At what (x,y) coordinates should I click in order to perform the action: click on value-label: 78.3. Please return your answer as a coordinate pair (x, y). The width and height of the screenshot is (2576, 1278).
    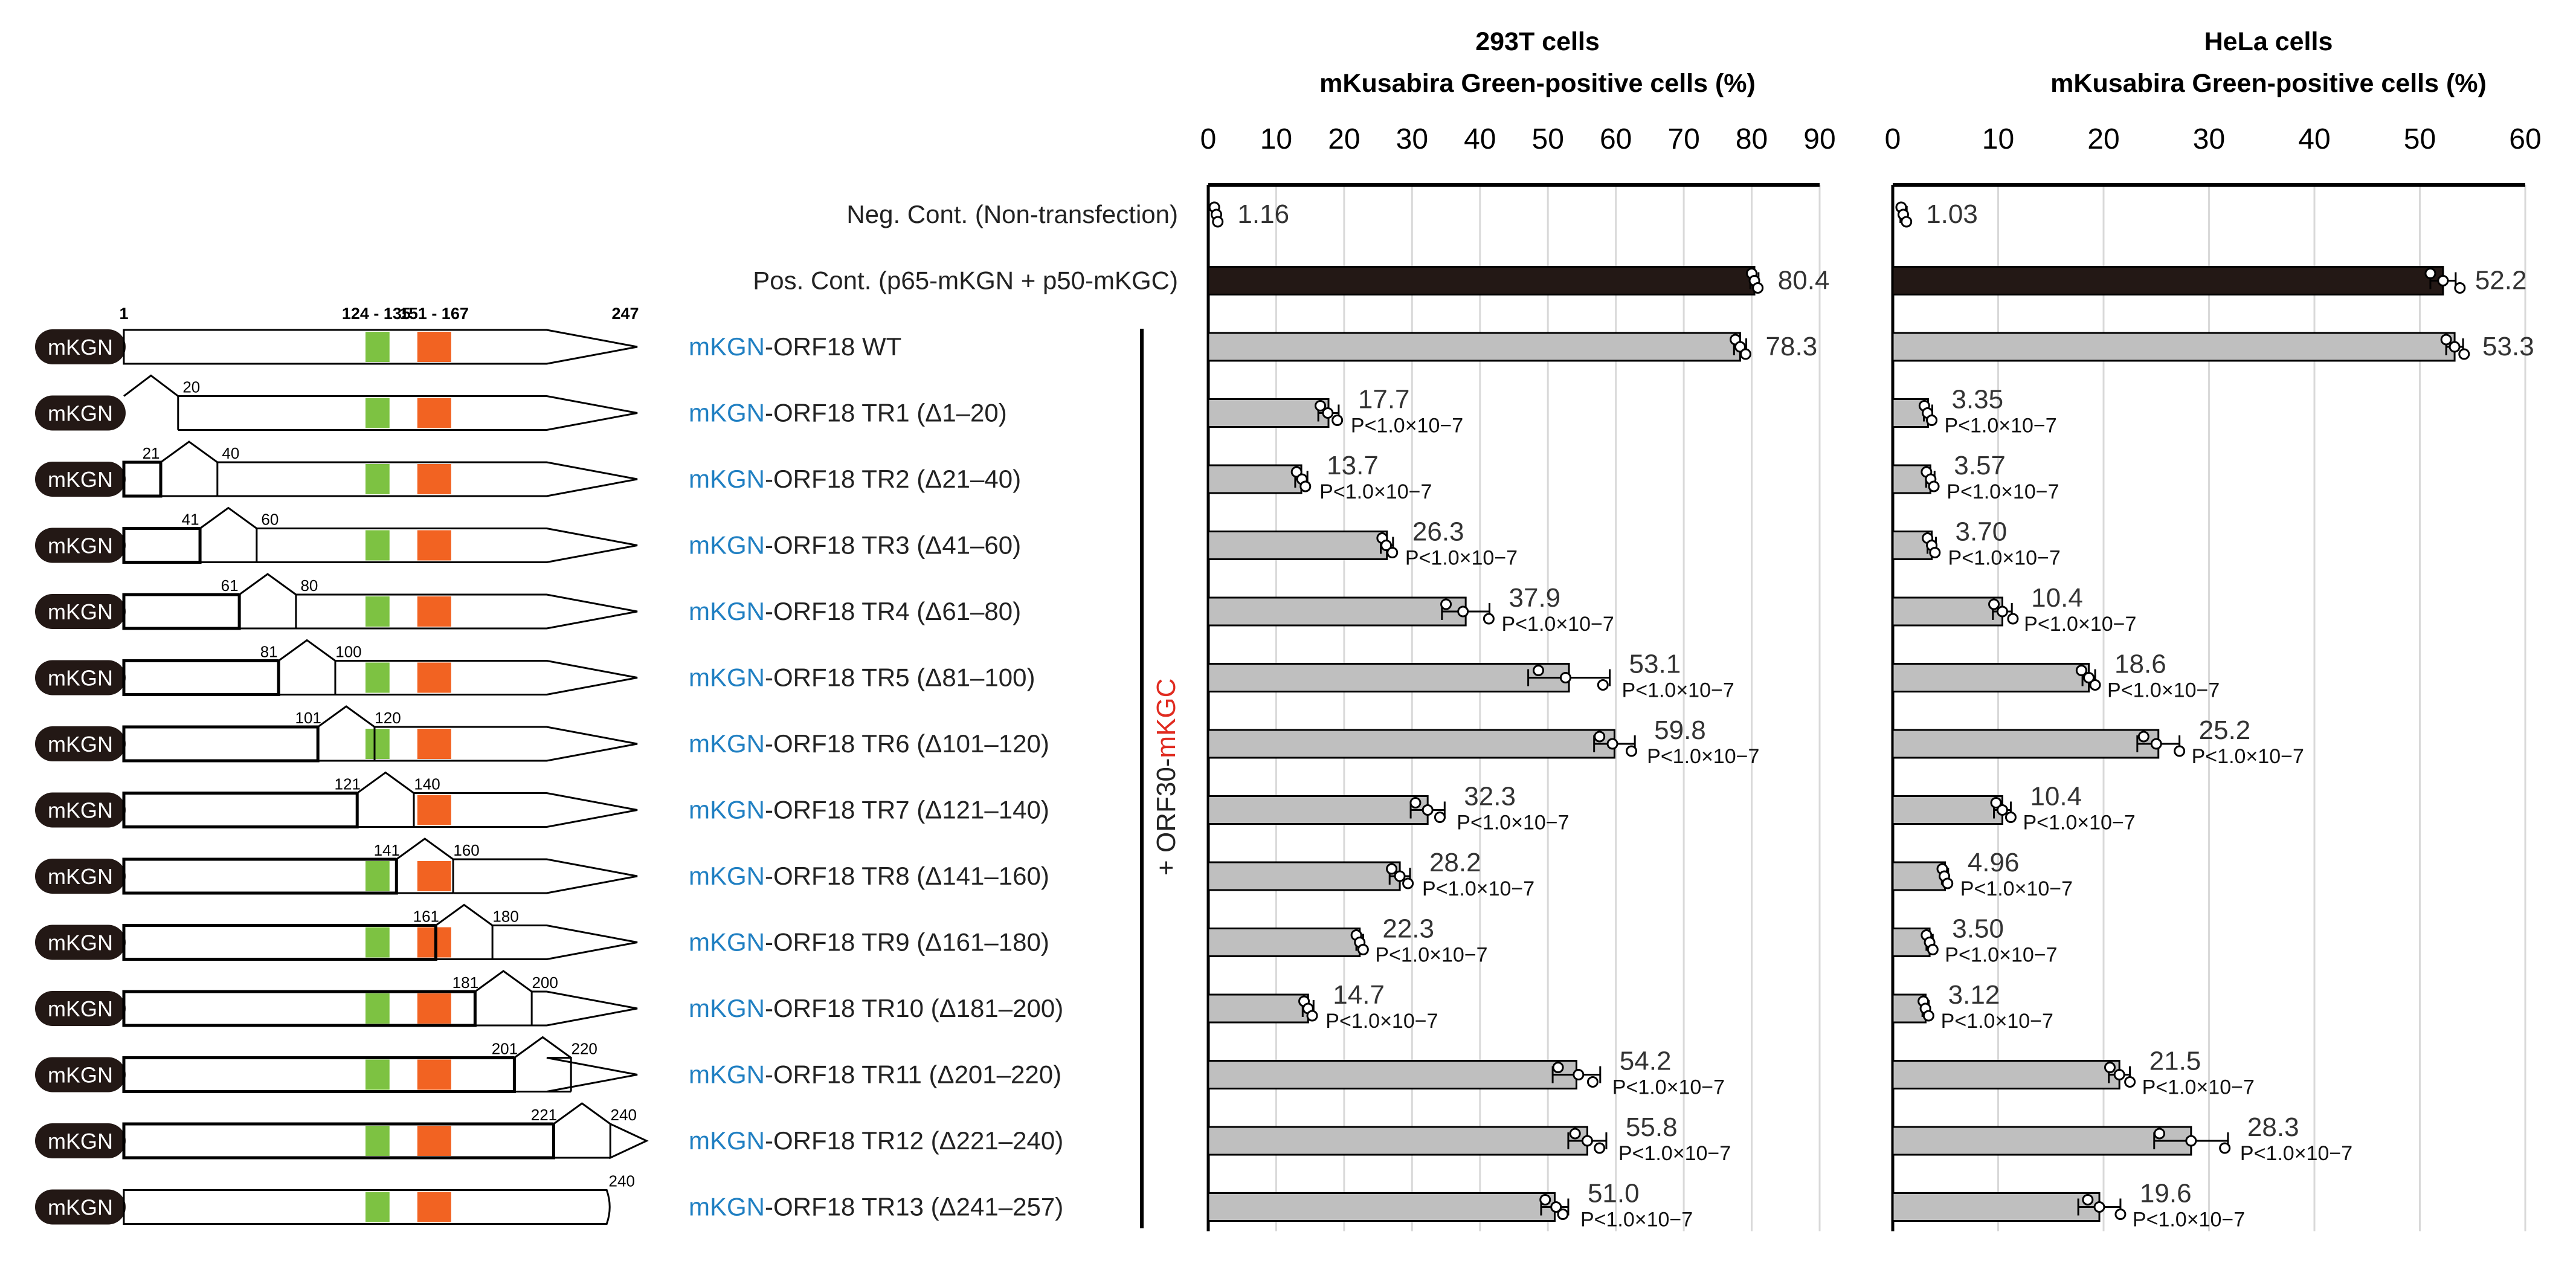
    Looking at the image, I should click on (1792, 346).